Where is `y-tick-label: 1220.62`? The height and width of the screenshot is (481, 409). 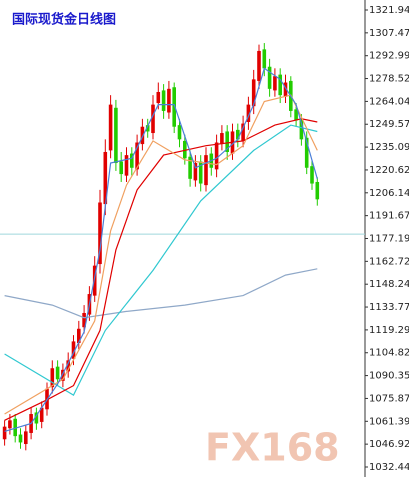 y-tick-label: 1220.62 is located at coordinates (389, 170).